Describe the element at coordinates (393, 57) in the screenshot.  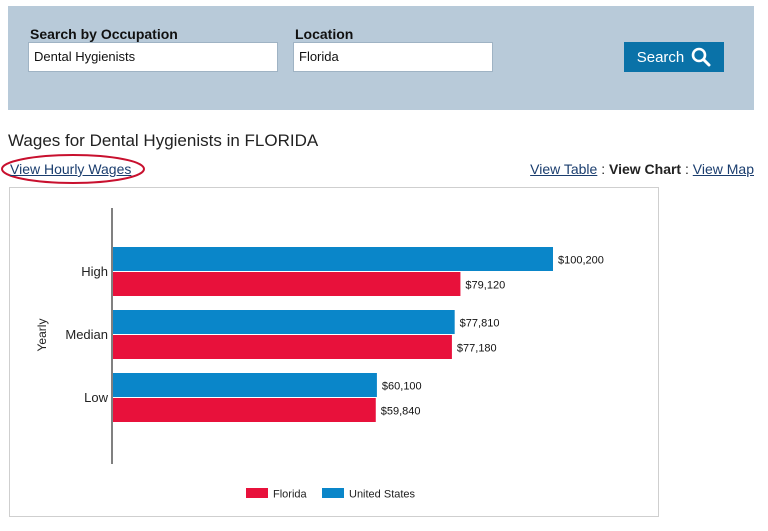
I see `location-input: Florida` at that location.